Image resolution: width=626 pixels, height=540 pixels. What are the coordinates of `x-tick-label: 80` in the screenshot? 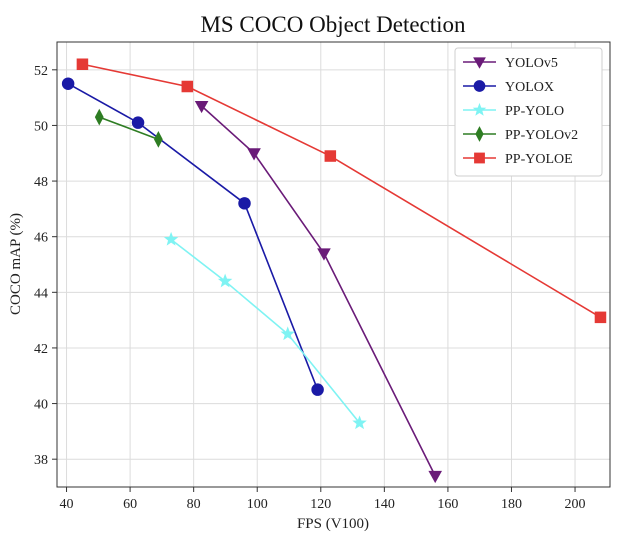 It's located at (194, 504).